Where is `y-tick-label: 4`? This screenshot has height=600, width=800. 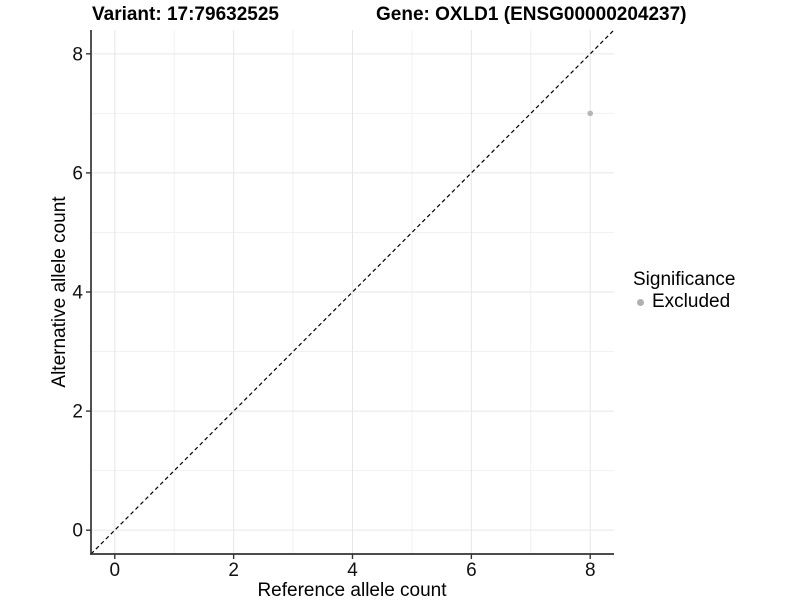 y-tick-label: 4 is located at coordinates (77, 293).